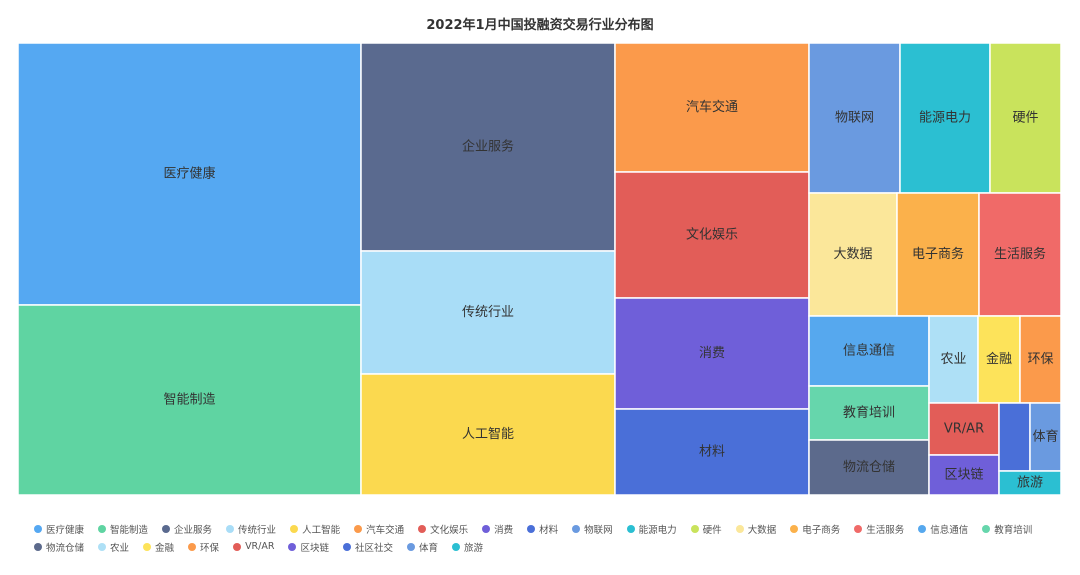  I want to click on treemap-label: VR/AR, so click(964, 429).